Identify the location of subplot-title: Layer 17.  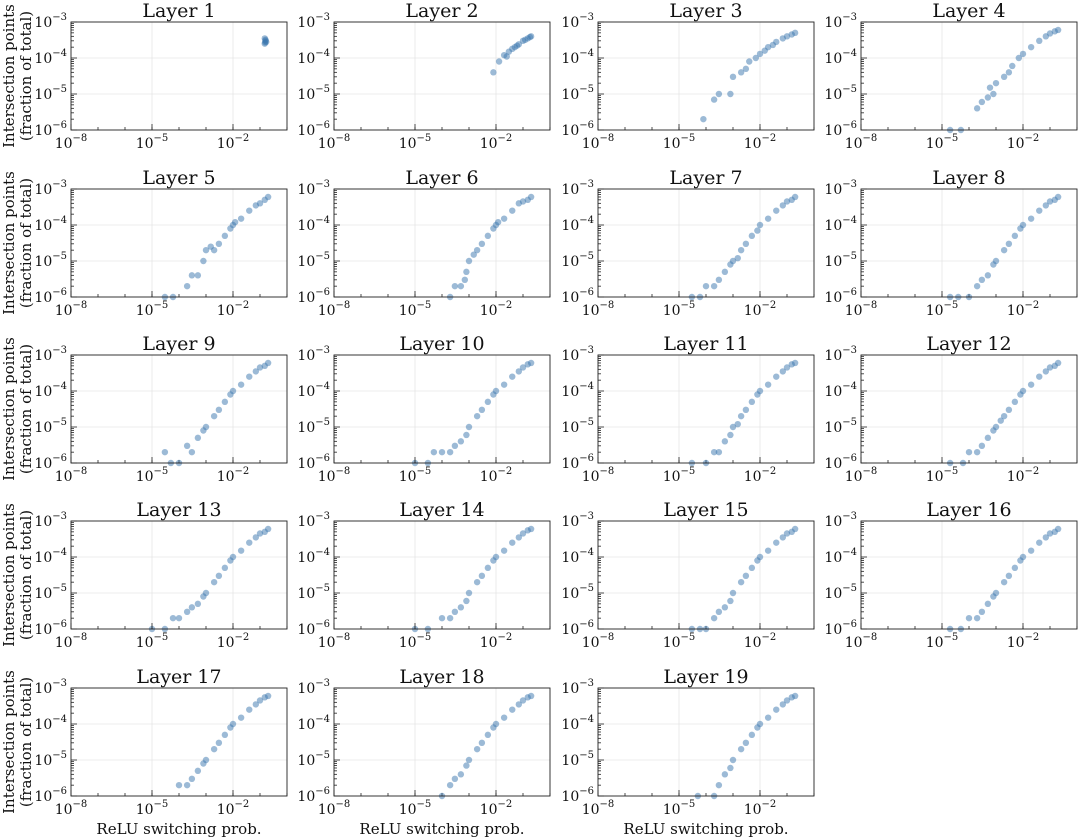
(178, 677).